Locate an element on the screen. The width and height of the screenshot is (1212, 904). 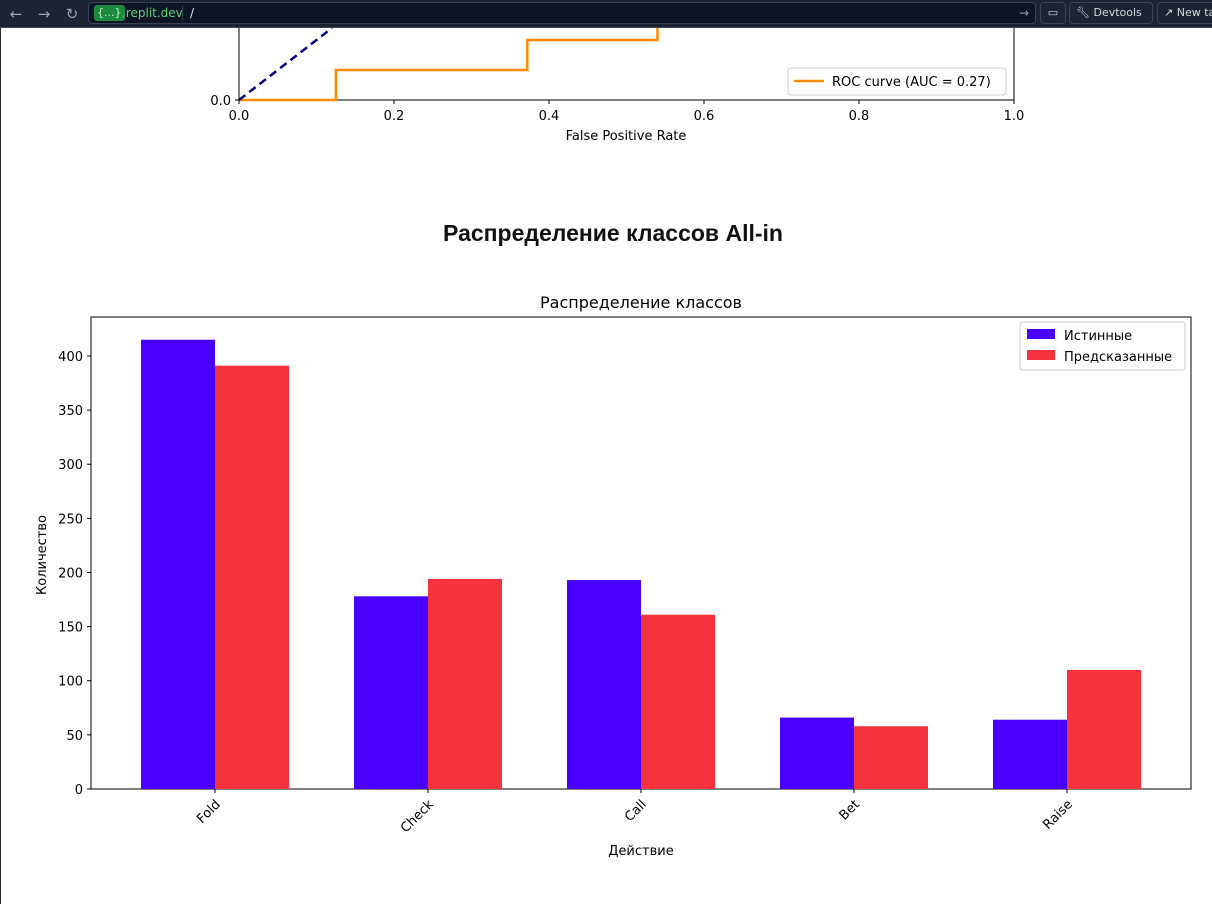
new-tab-label: New tab is located at coordinates (1194, 12).